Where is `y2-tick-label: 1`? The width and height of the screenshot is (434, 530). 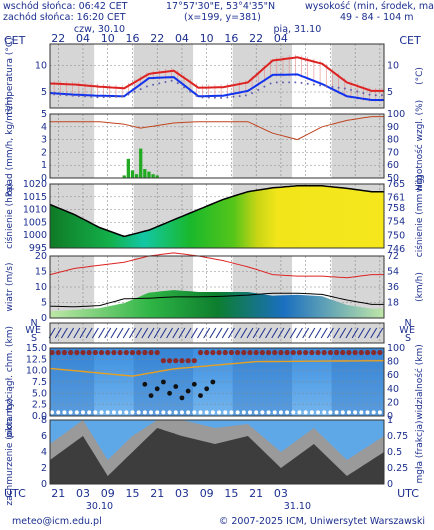
y2-tick-label: 1 is located at coordinates (390, 420).